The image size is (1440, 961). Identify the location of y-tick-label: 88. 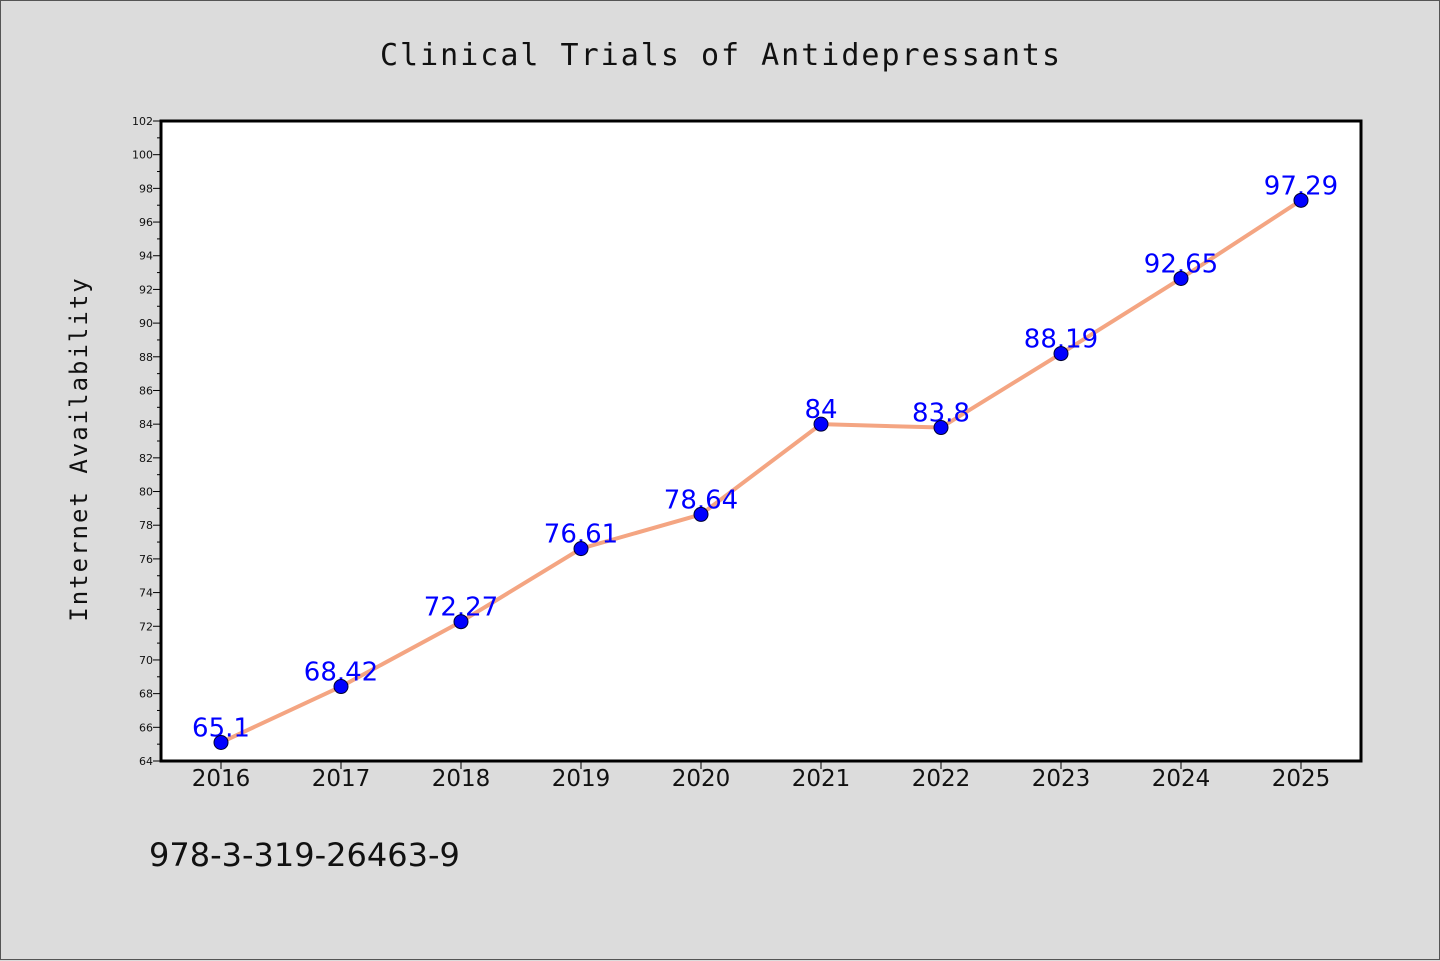
(146, 357).